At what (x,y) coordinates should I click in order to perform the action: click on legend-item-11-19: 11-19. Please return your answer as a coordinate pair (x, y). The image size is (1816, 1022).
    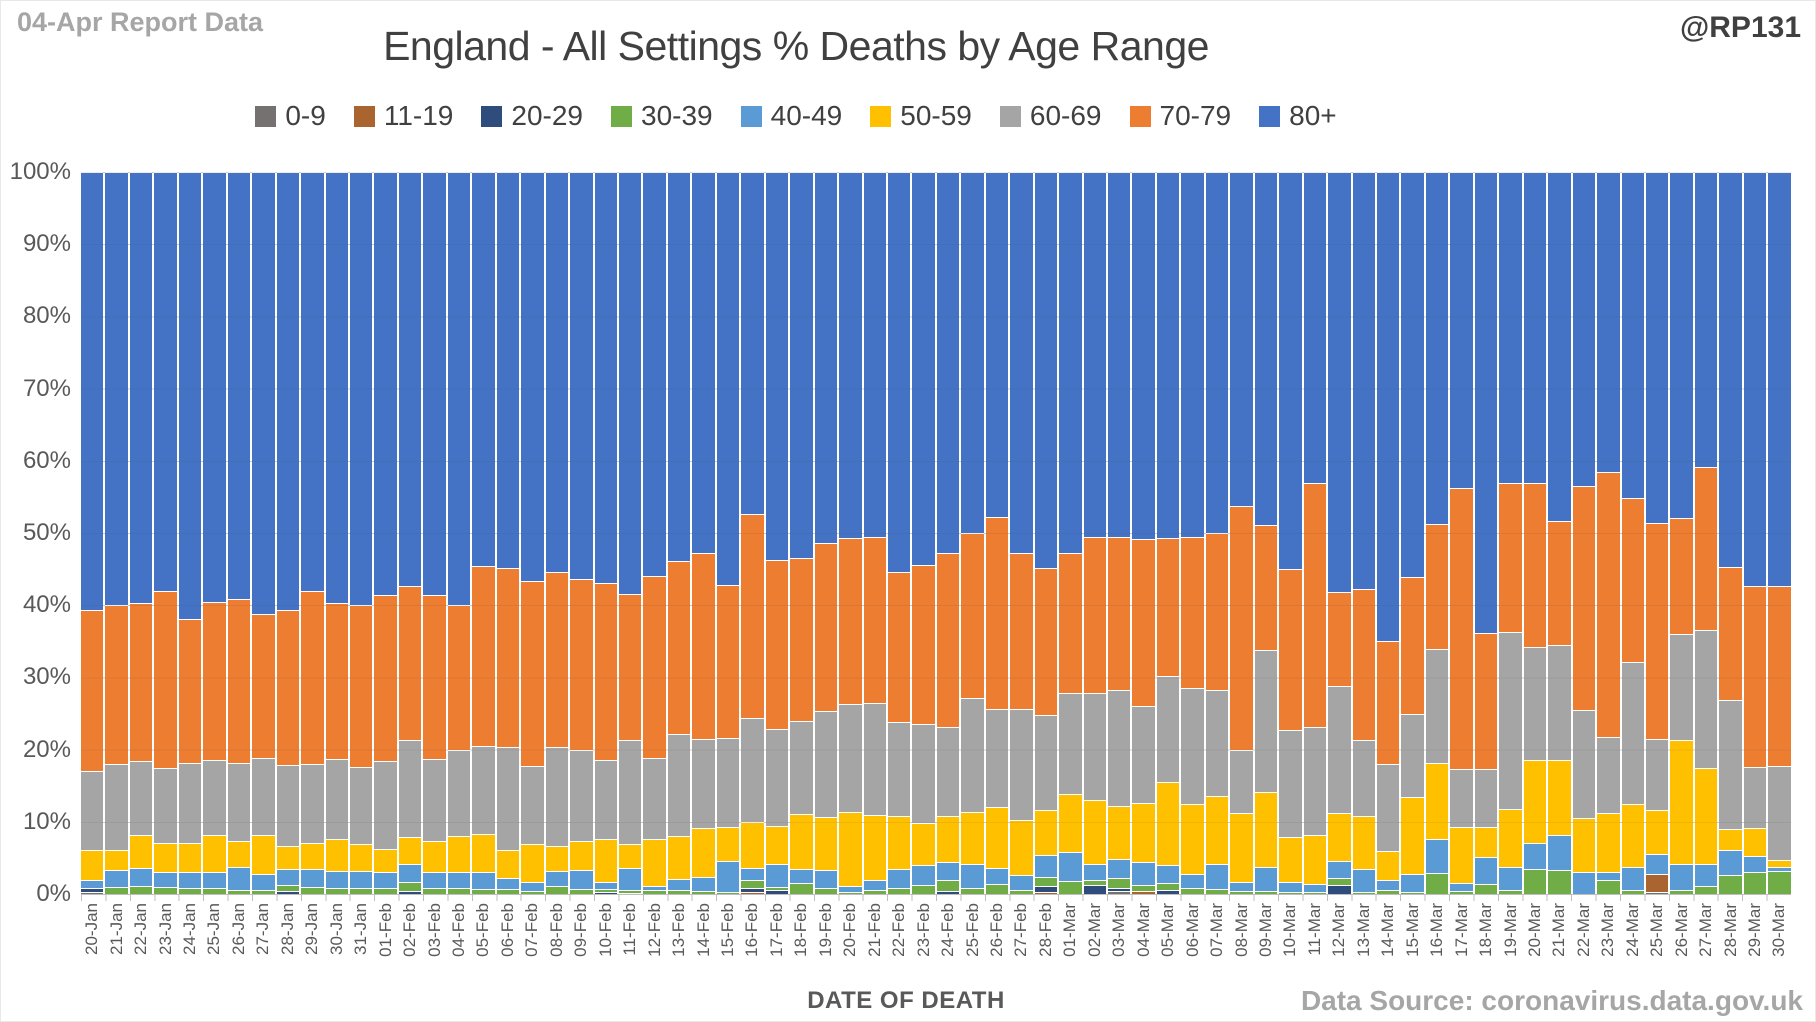
    Looking at the image, I should click on (403, 116).